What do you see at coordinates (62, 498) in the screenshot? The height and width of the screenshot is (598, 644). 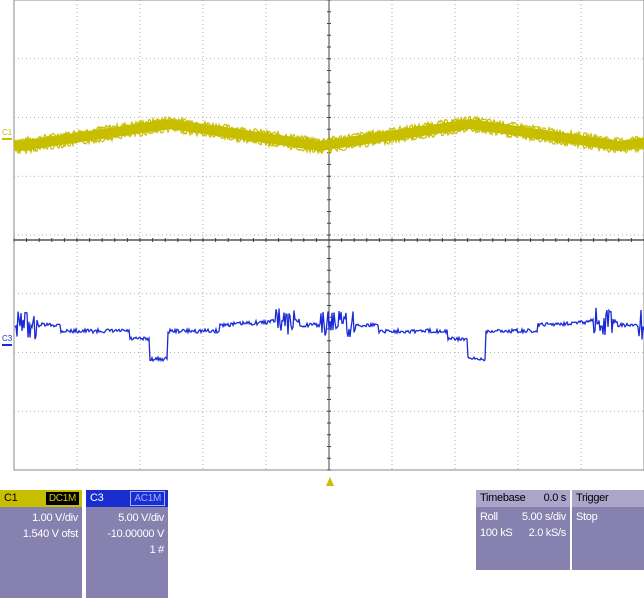 I see `channel1-coupling-badge: DC1M` at bounding box center [62, 498].